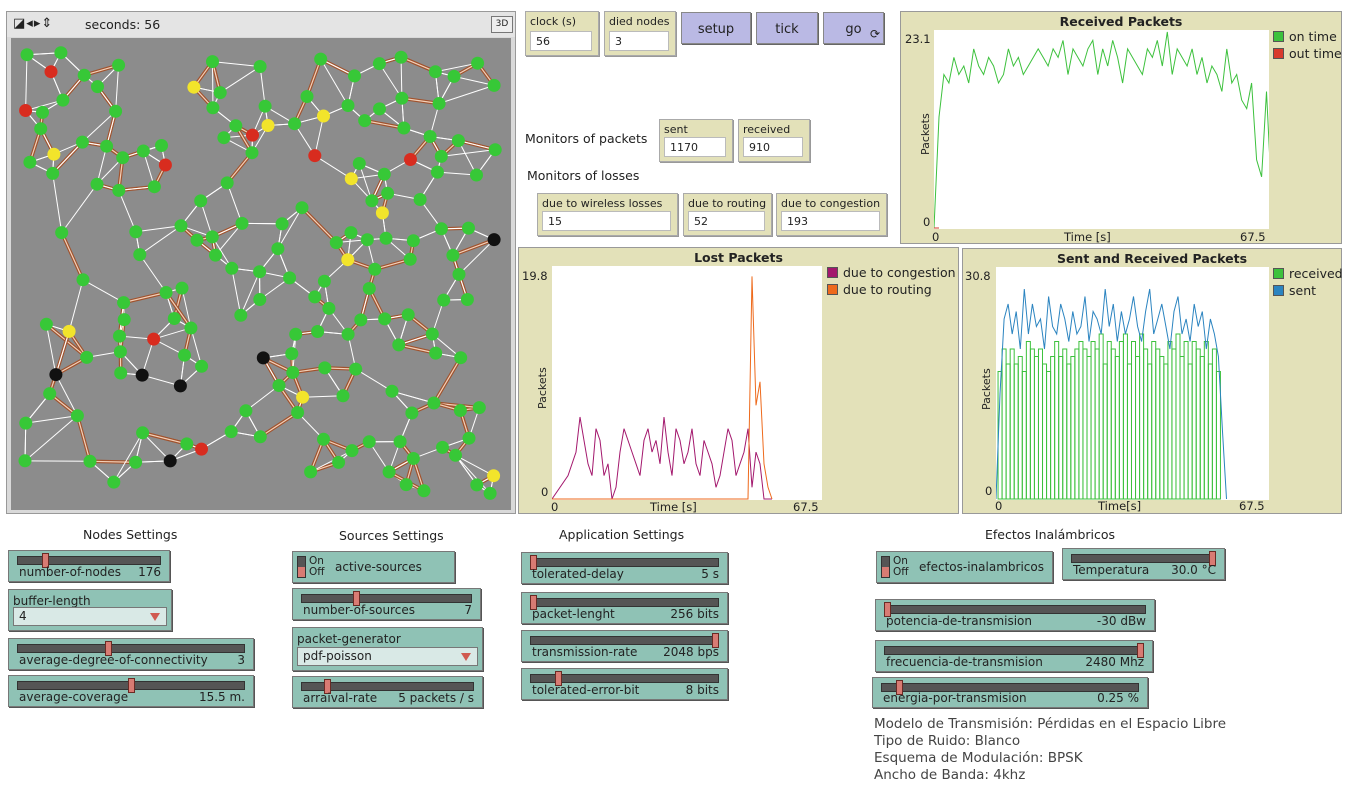 Image resolution: width=1353 pixels, height=793 pixels. Describe the element at coordinates (502, 24) in the screenshot. I see `3d-view-button: 3D` at that location.